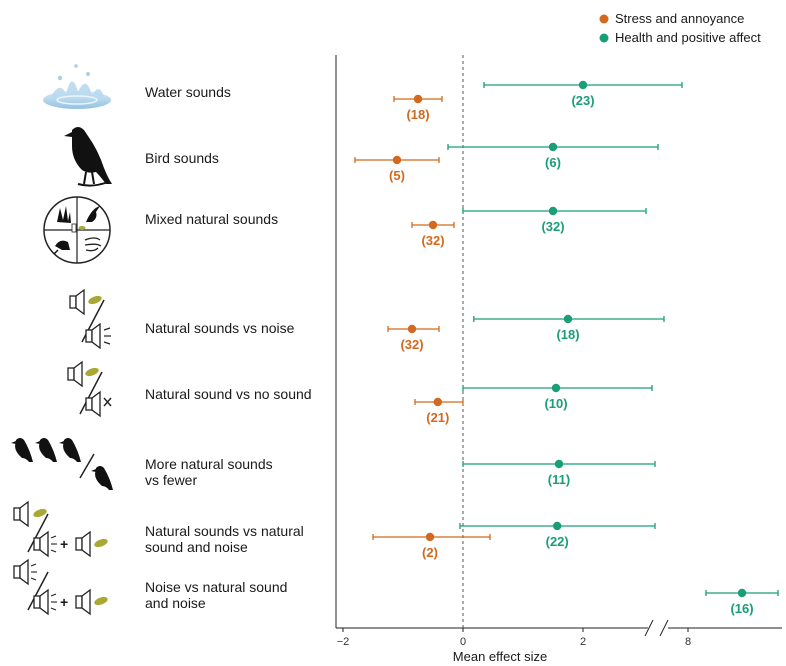 The image size is (786, 666). I want to click on category-label: Bird sounds, so click(182, 158).